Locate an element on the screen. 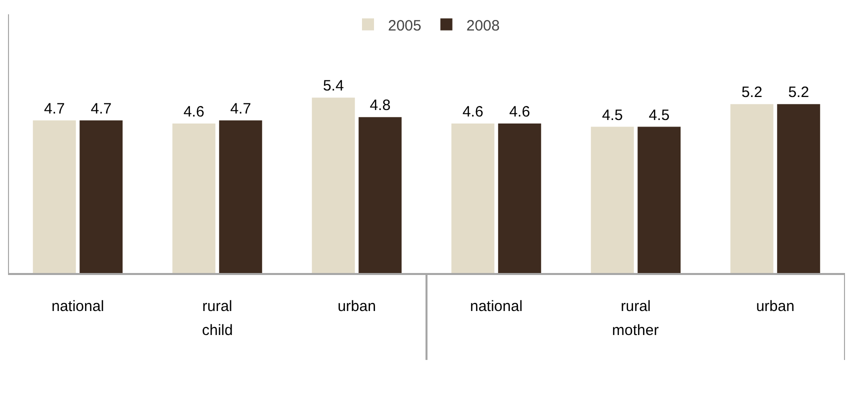 The image size is (853, 418). text: child is located at coordinates (217, 330).